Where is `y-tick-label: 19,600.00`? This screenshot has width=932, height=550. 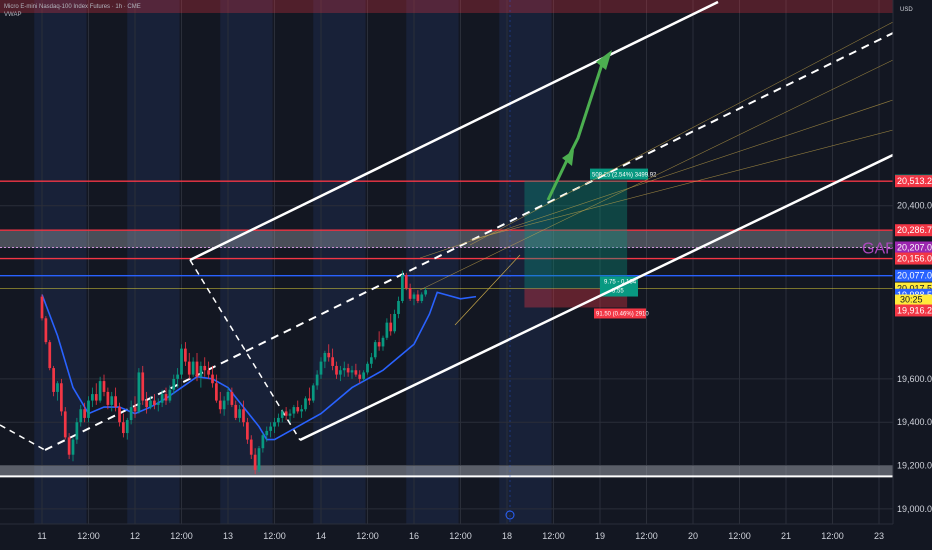
y-tick-label: 19,600.00 is located at coordinates (914, 379).